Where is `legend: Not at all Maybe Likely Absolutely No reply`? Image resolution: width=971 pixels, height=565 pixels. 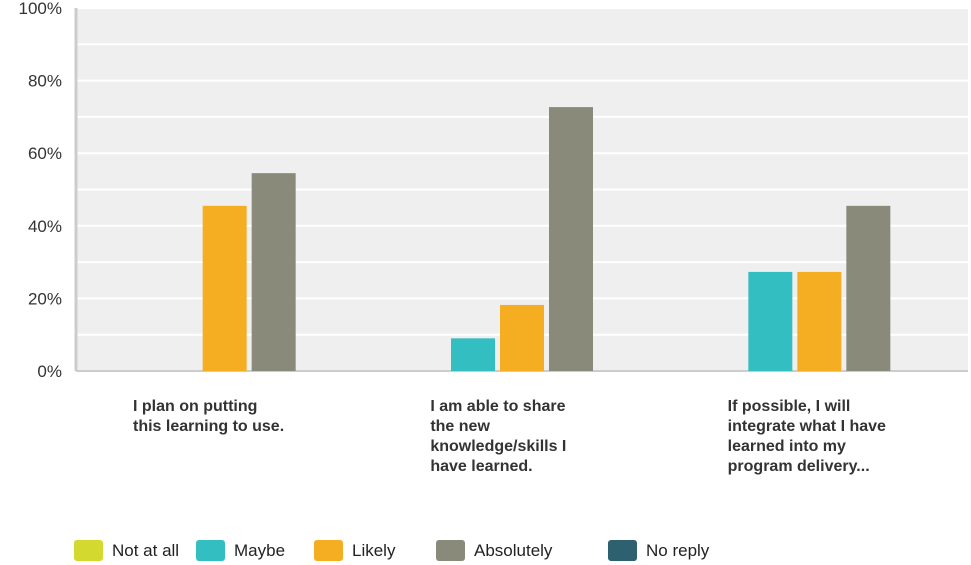 legend: Not at all Maybe Likely Absolutely No reply is located at coordinates (392, 550).